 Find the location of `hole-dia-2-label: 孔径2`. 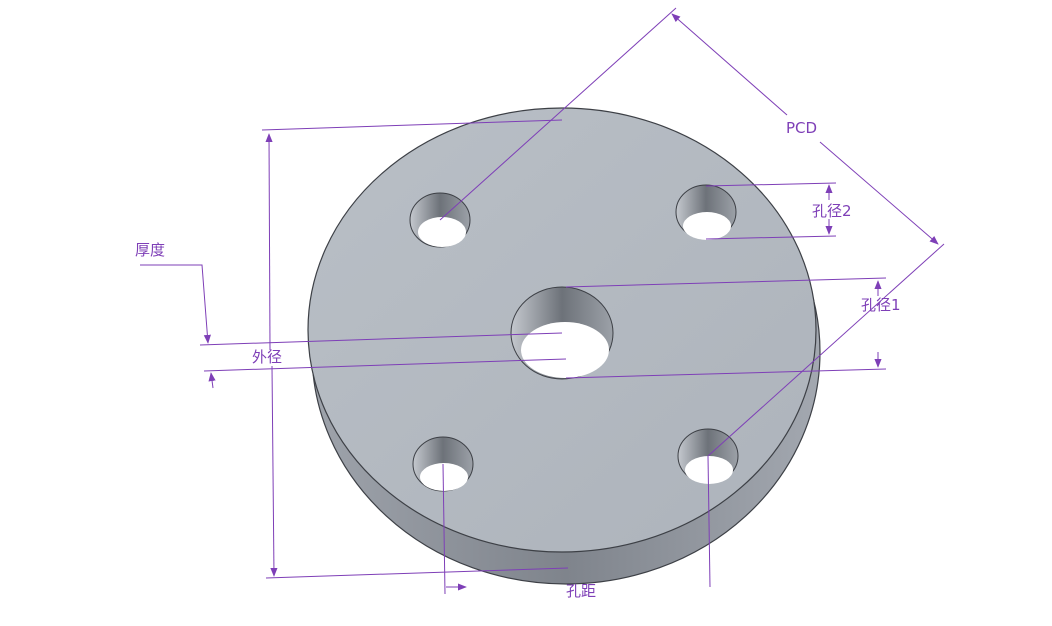

hole-dia-2-label: 孔径2 is located at coordinates (832, 211).